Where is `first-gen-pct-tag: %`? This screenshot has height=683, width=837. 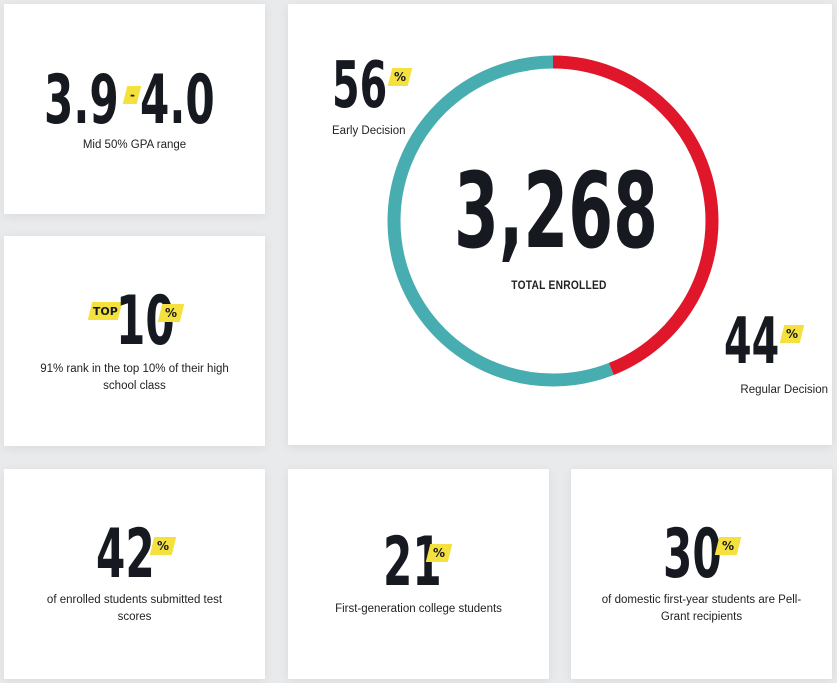 first-gen-pct-tag: % is located at coordinates (439, 553).